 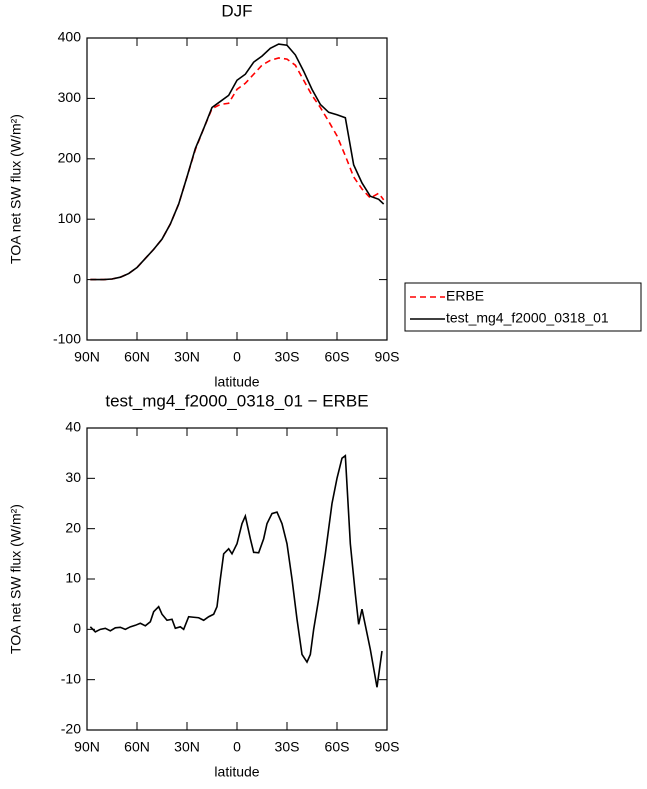 I want to click on y-tick-label: -20, so click(x=71, y=729).